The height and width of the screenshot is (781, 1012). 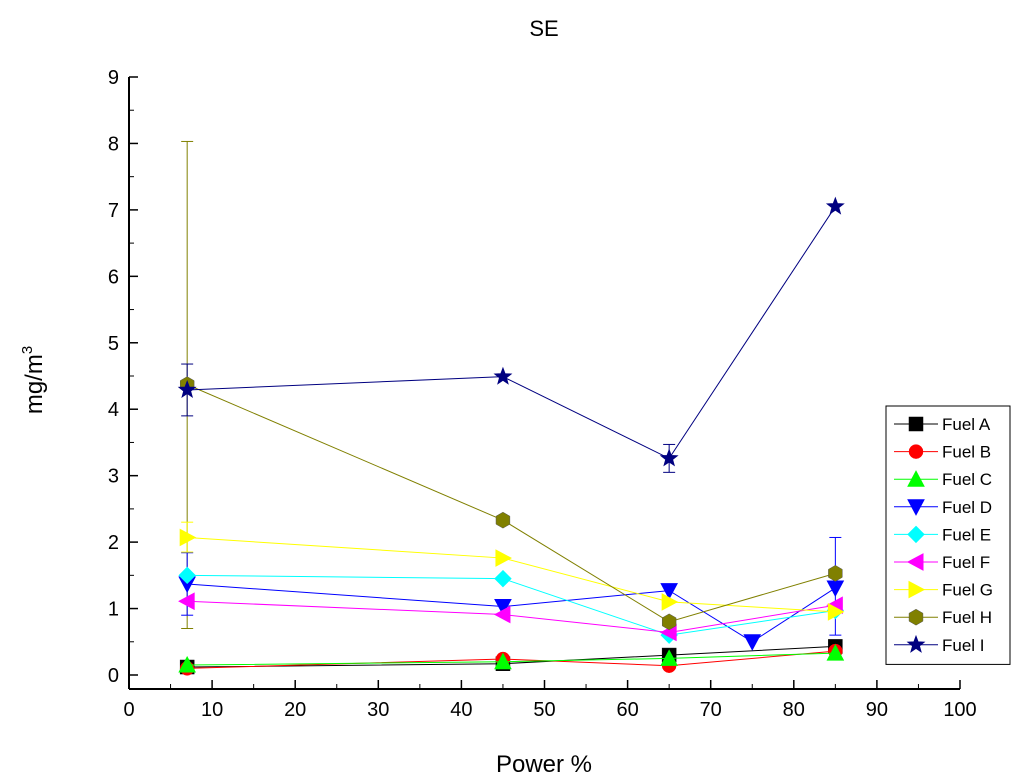 I want to click on legend-item-fuel-c: Fuel C, so click(x=943, y=479).